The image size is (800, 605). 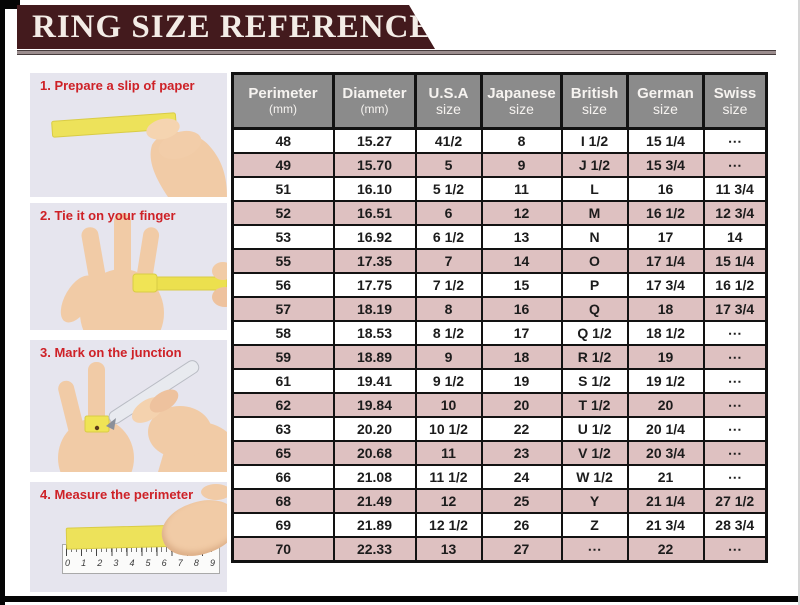 What do you see at coordinates (283, 453) in the screenshot?
I see `table-cell: 65` at bounding box center [283, 453].